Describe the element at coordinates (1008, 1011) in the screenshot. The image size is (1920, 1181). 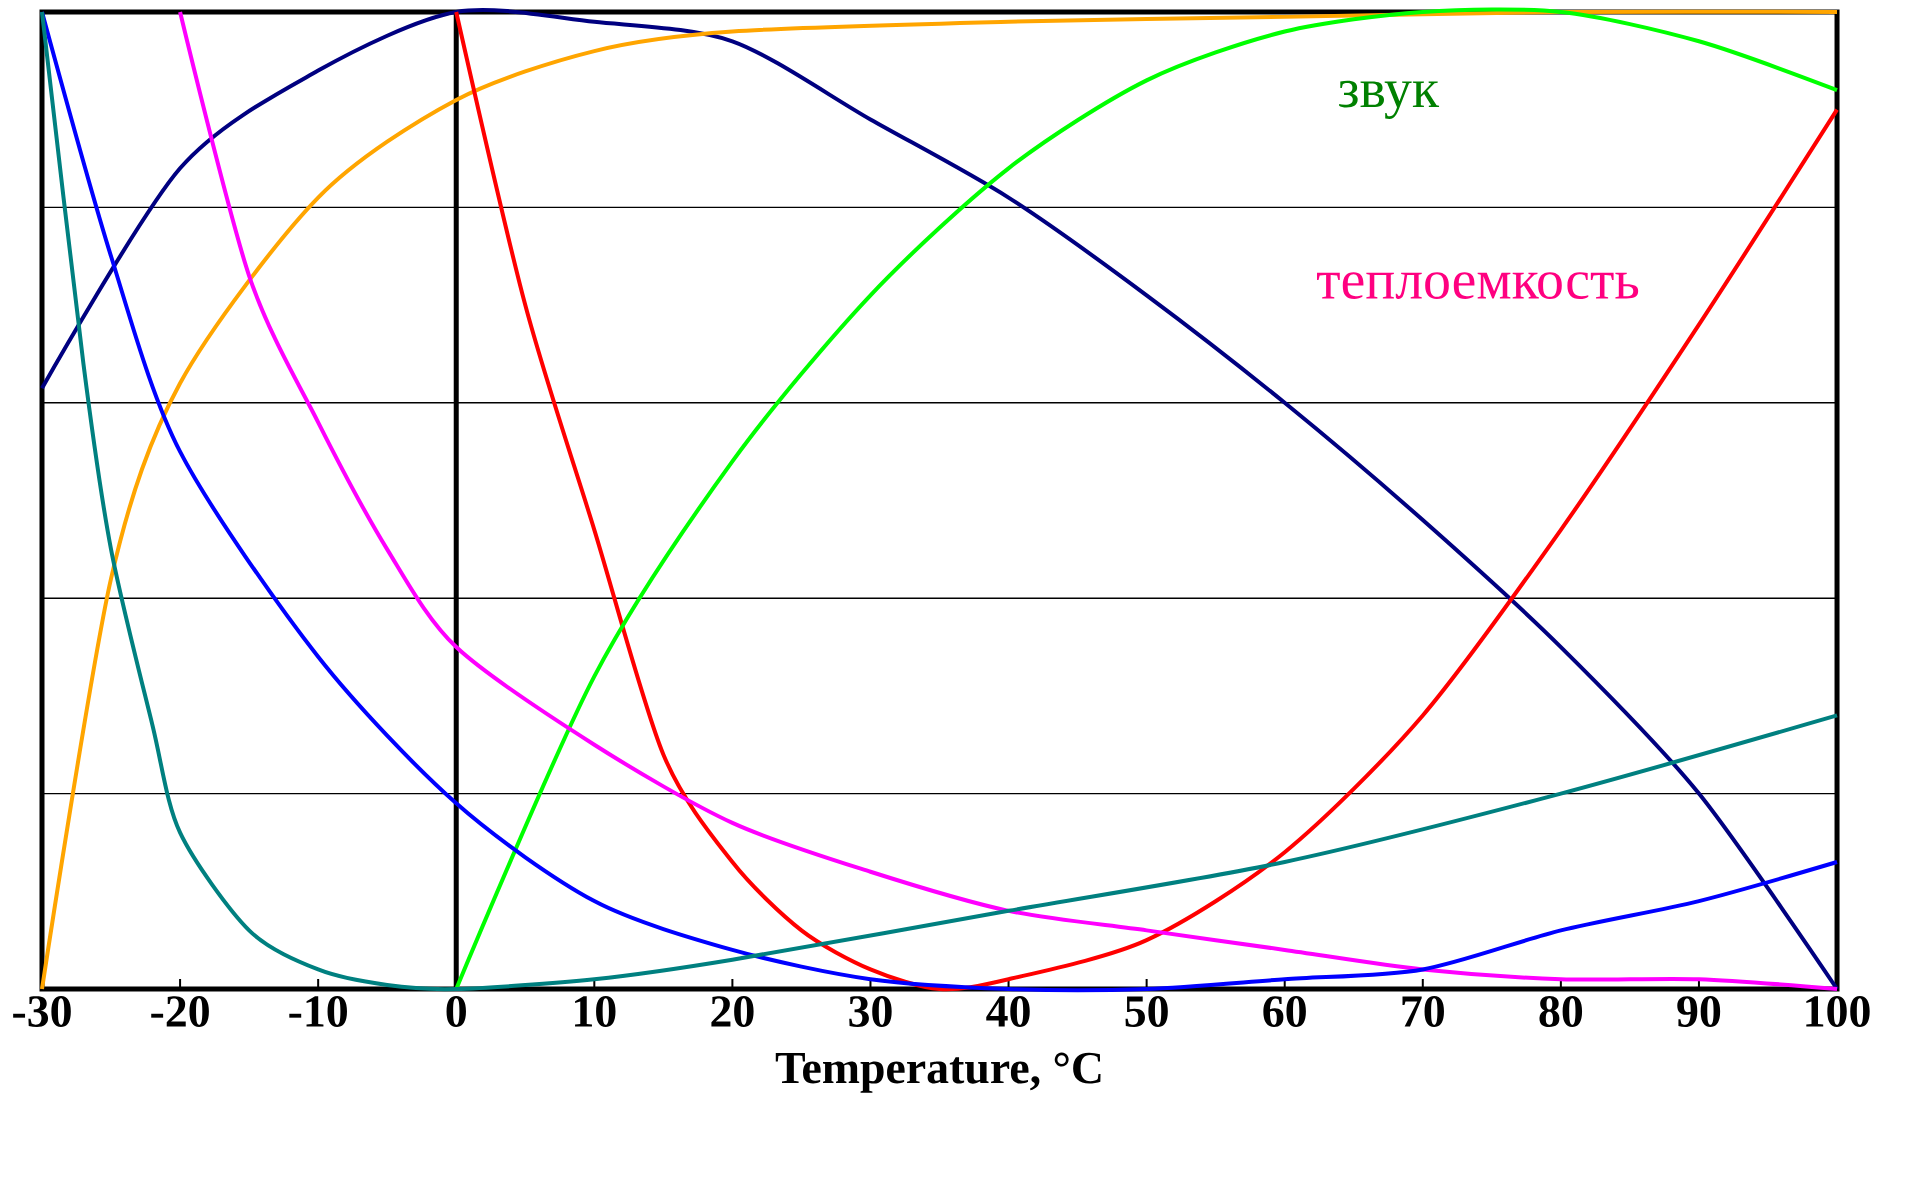
I see `x-tick-label: 40` at that location.